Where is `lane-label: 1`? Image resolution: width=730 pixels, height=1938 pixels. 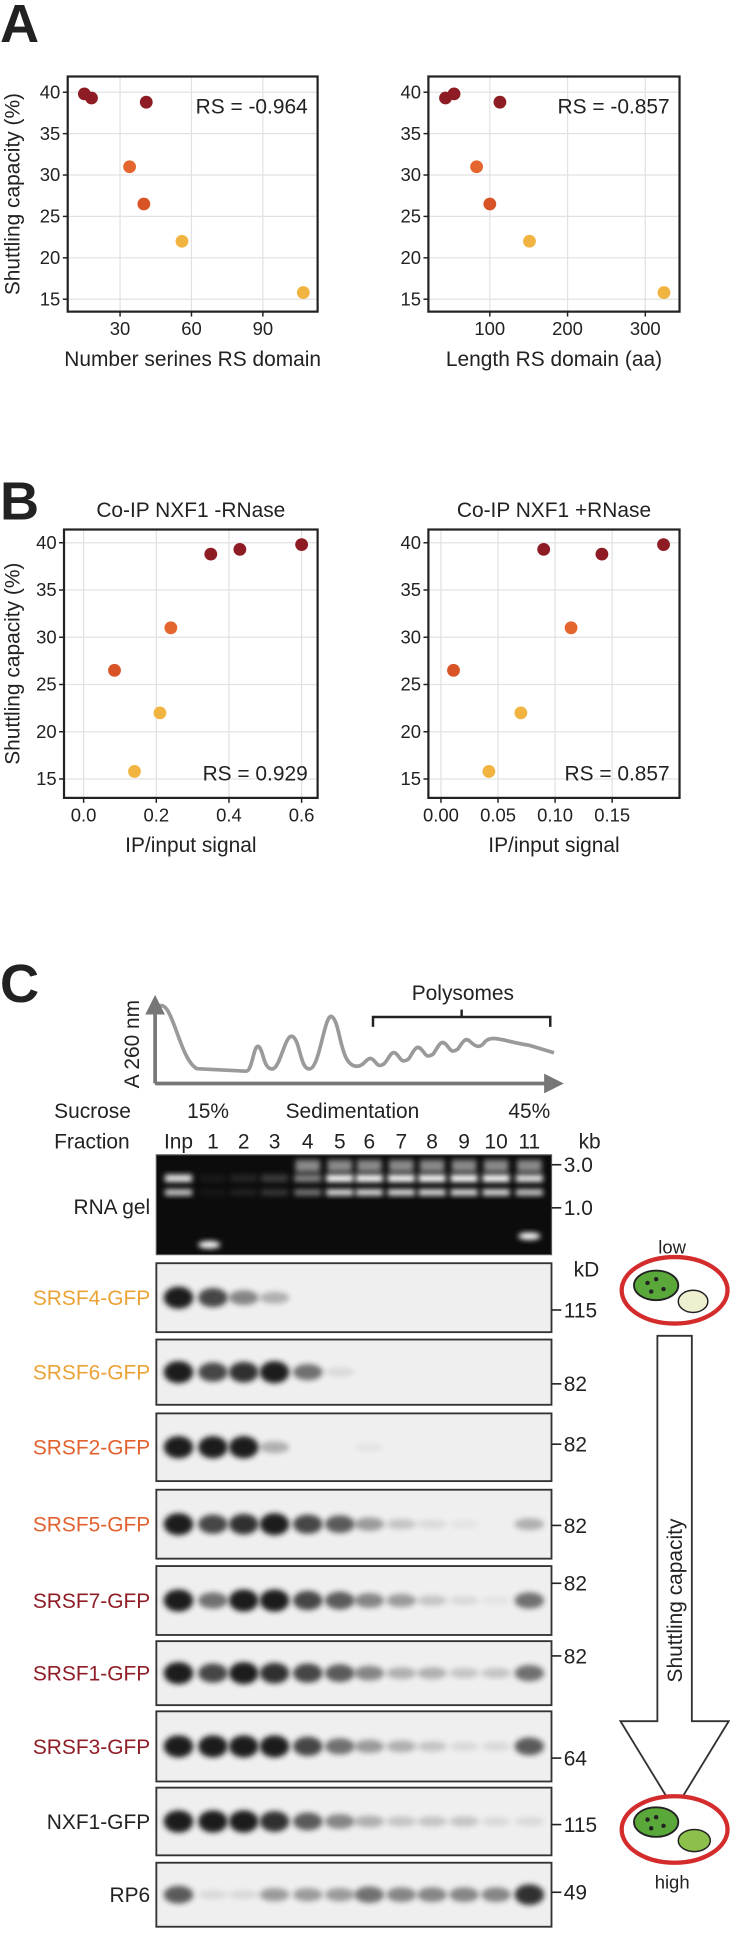 lane-label: 1 is located at coordinates (213, 1142).